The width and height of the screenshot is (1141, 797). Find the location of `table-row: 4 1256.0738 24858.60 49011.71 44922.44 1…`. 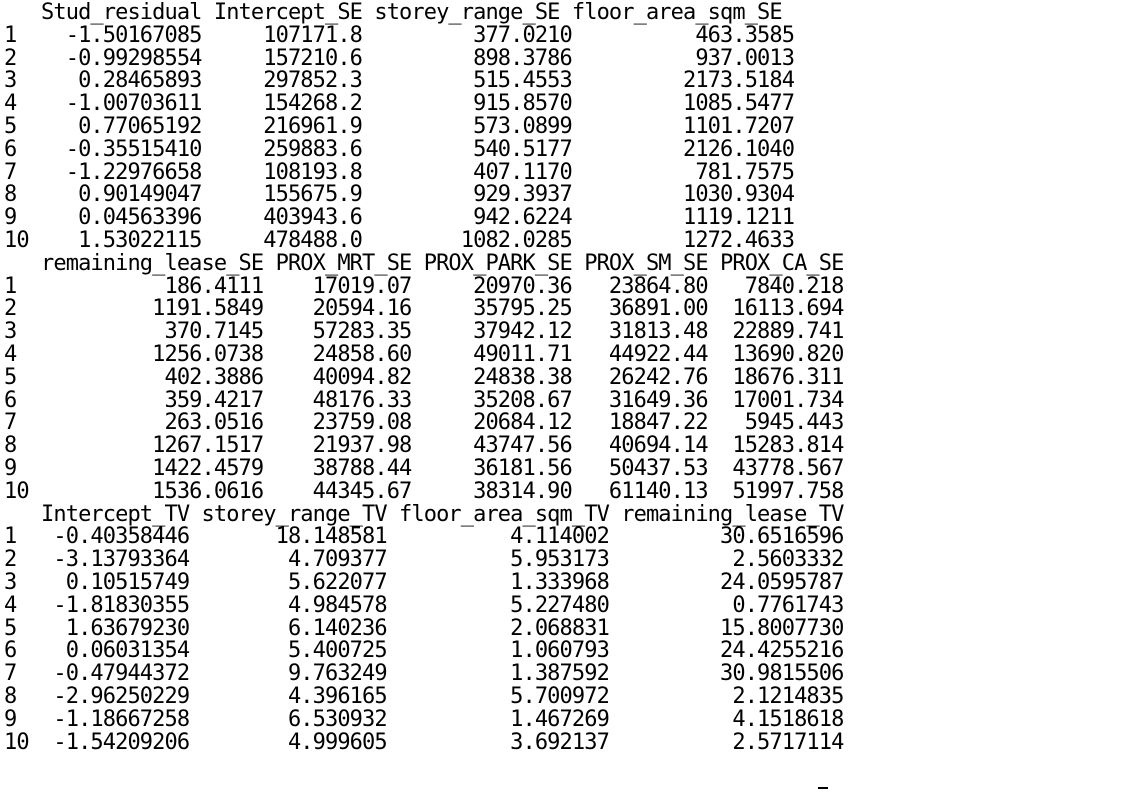

table-row: 4 1256.0738 24858.60 49011.71 44922.44 1… is located at coordinates (424, 354).